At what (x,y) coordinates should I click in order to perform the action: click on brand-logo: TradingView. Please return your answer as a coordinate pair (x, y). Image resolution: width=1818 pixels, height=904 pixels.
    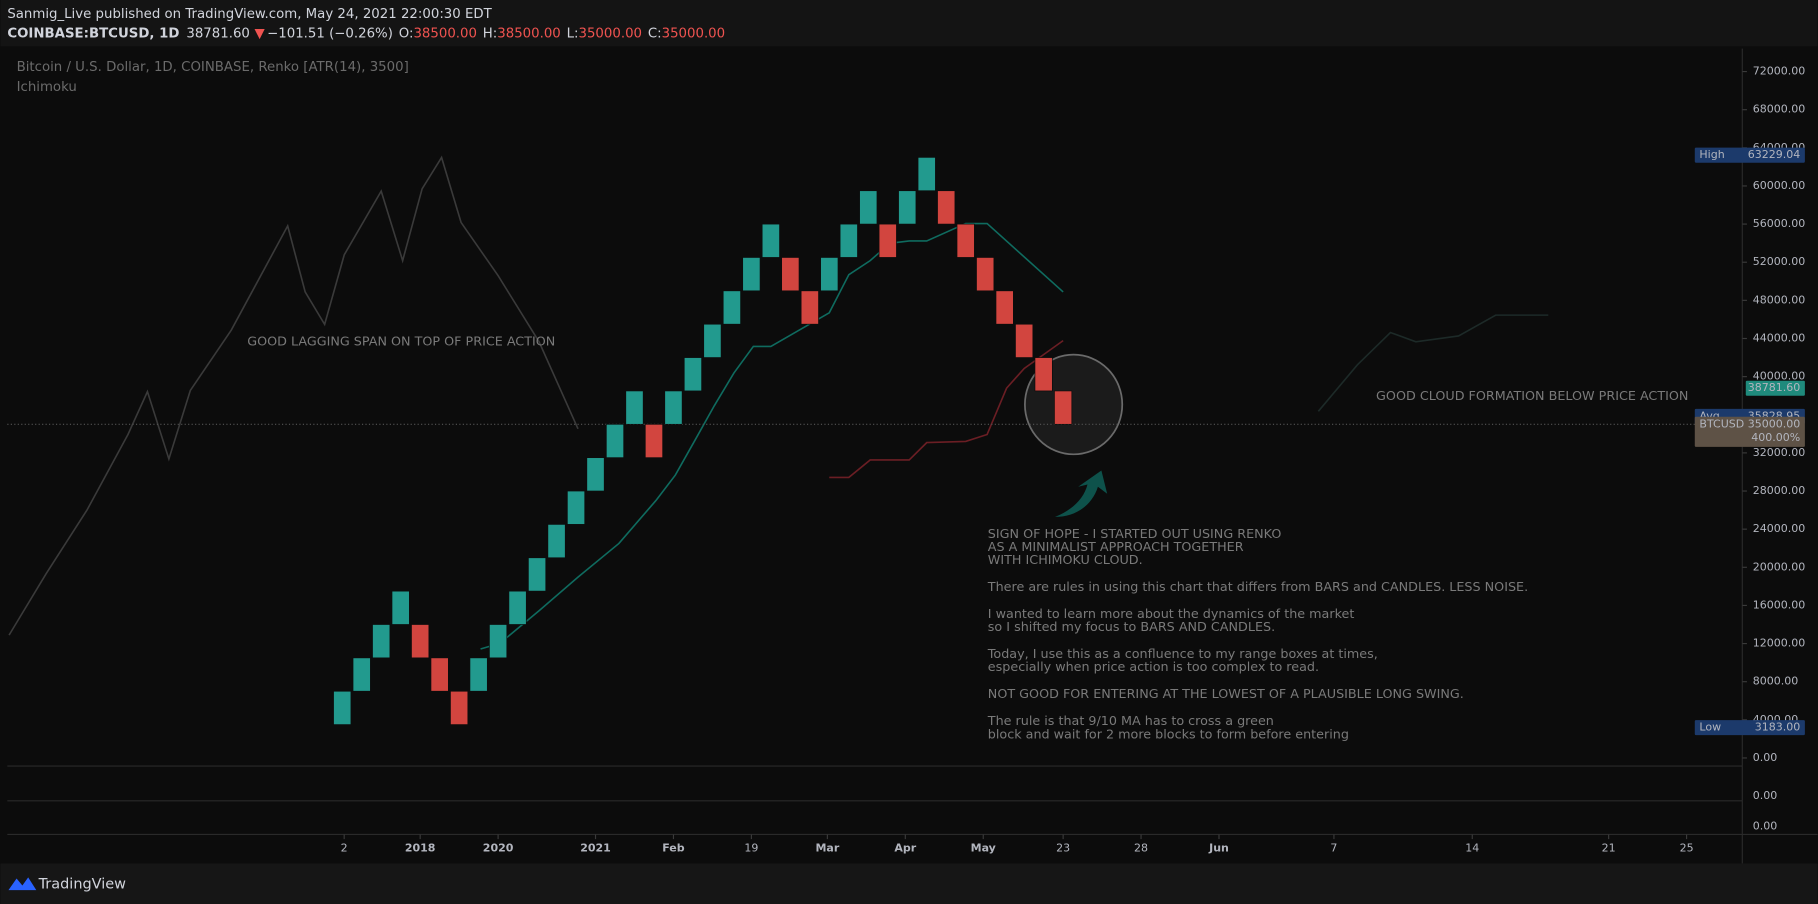
    Looking at the image, I should click on (67, 884).